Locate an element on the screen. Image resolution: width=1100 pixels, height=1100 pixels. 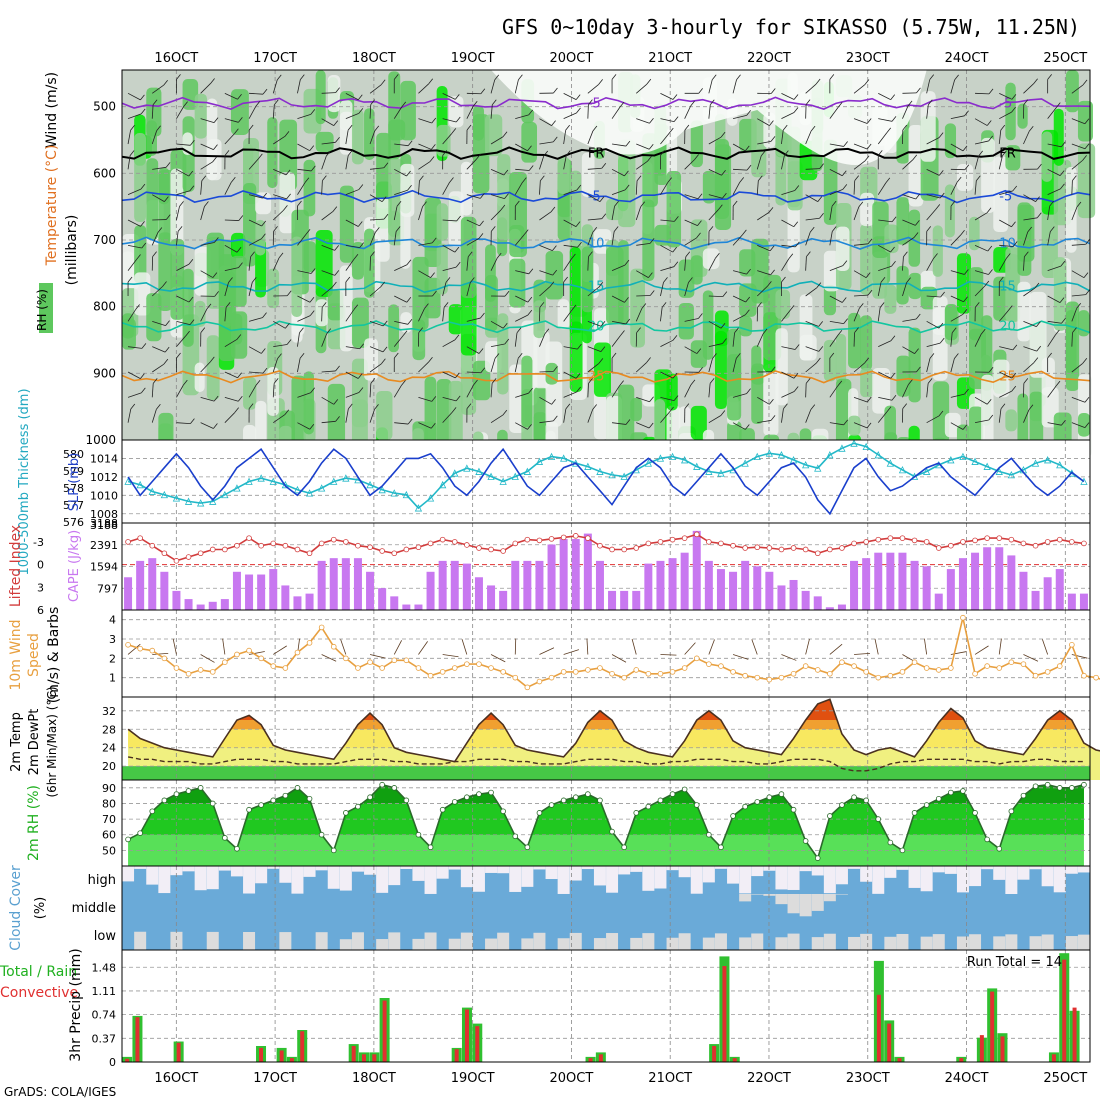
temp-tick-label: 24 is located at coordinates (109, 748).